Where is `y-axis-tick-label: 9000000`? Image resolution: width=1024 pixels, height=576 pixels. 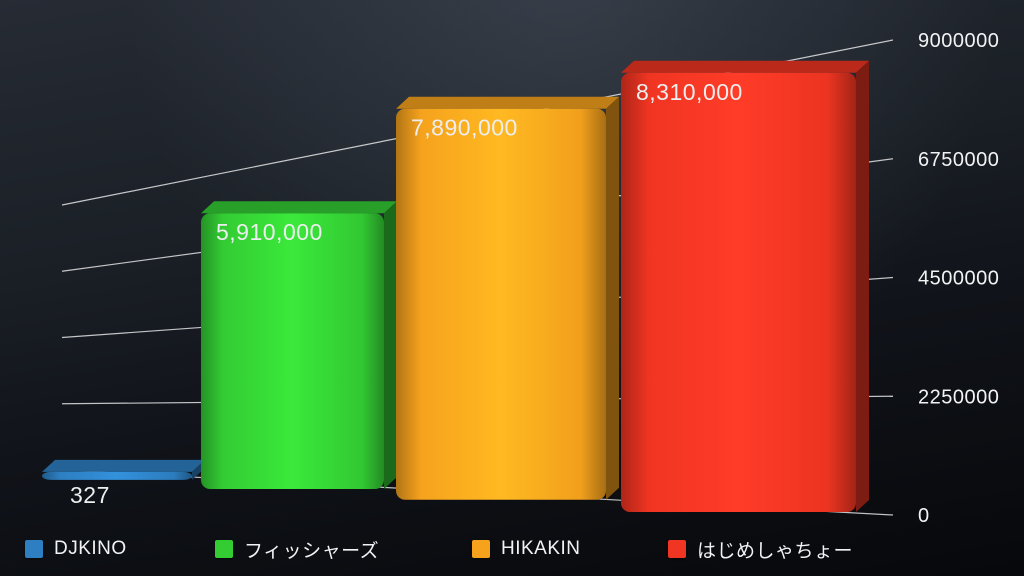
y-axis-tick-label: 9000000 is located at coordinates (958, 41).